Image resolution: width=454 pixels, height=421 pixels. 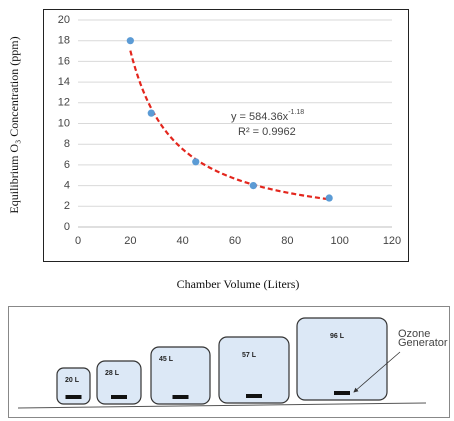 I want to click on x-axis-label: Chamber Volume (Liters), so click(x=238, y=284).